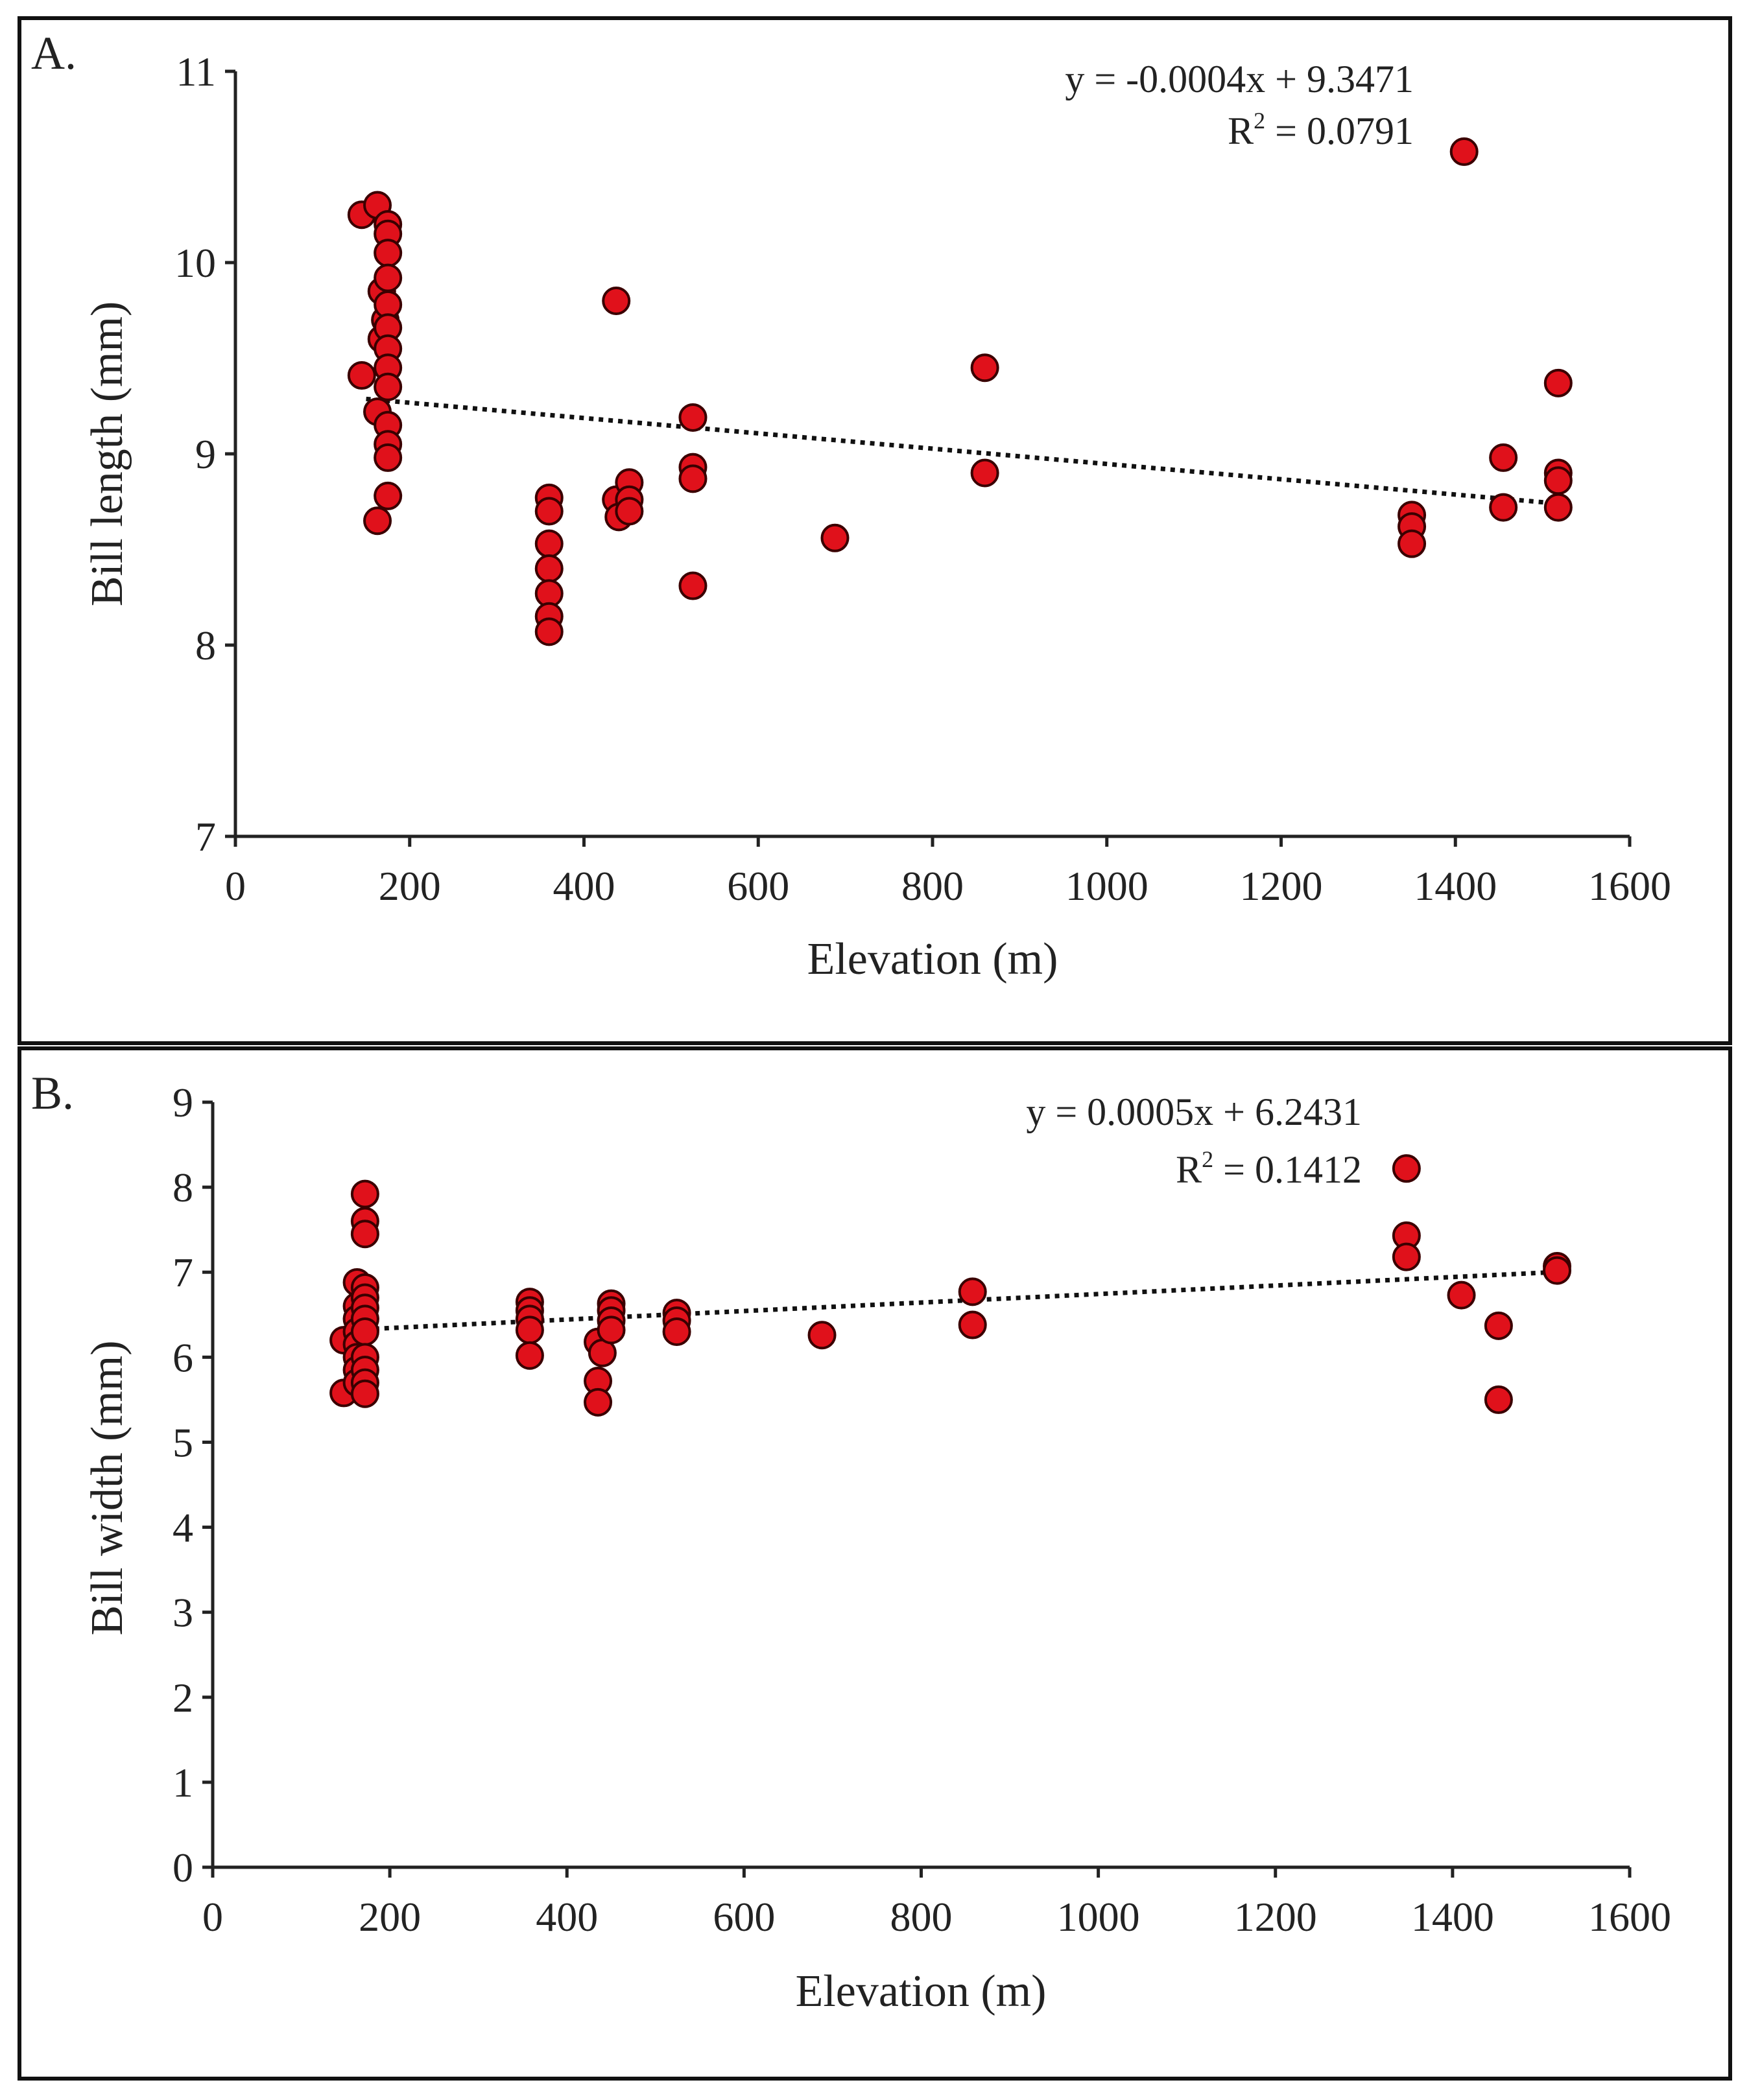 This screenshot has height=2100, width=1749. What do you see at coordinates (195, 263) in the screenshot?
I see `panel-a-y-tick-label: 10` at bounding box center [195, 263].